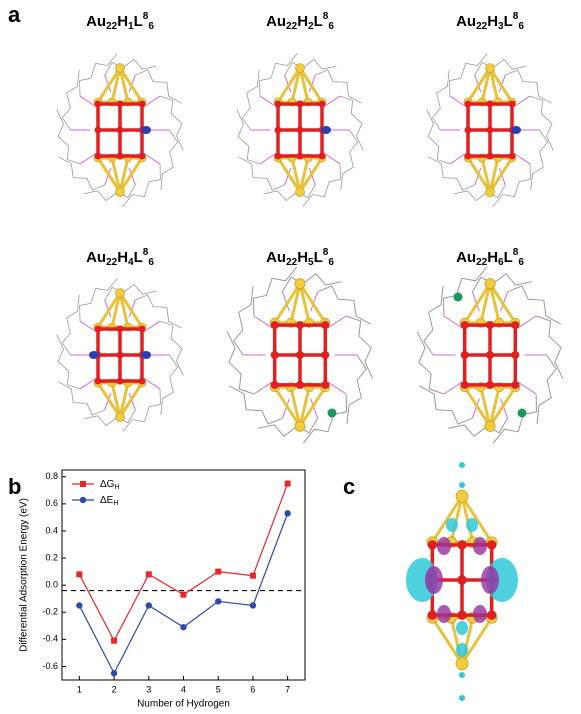 The width and height of the screenshot is (581, 714). I want to click on structure-title: Au22H3L86, so click(490, 21).